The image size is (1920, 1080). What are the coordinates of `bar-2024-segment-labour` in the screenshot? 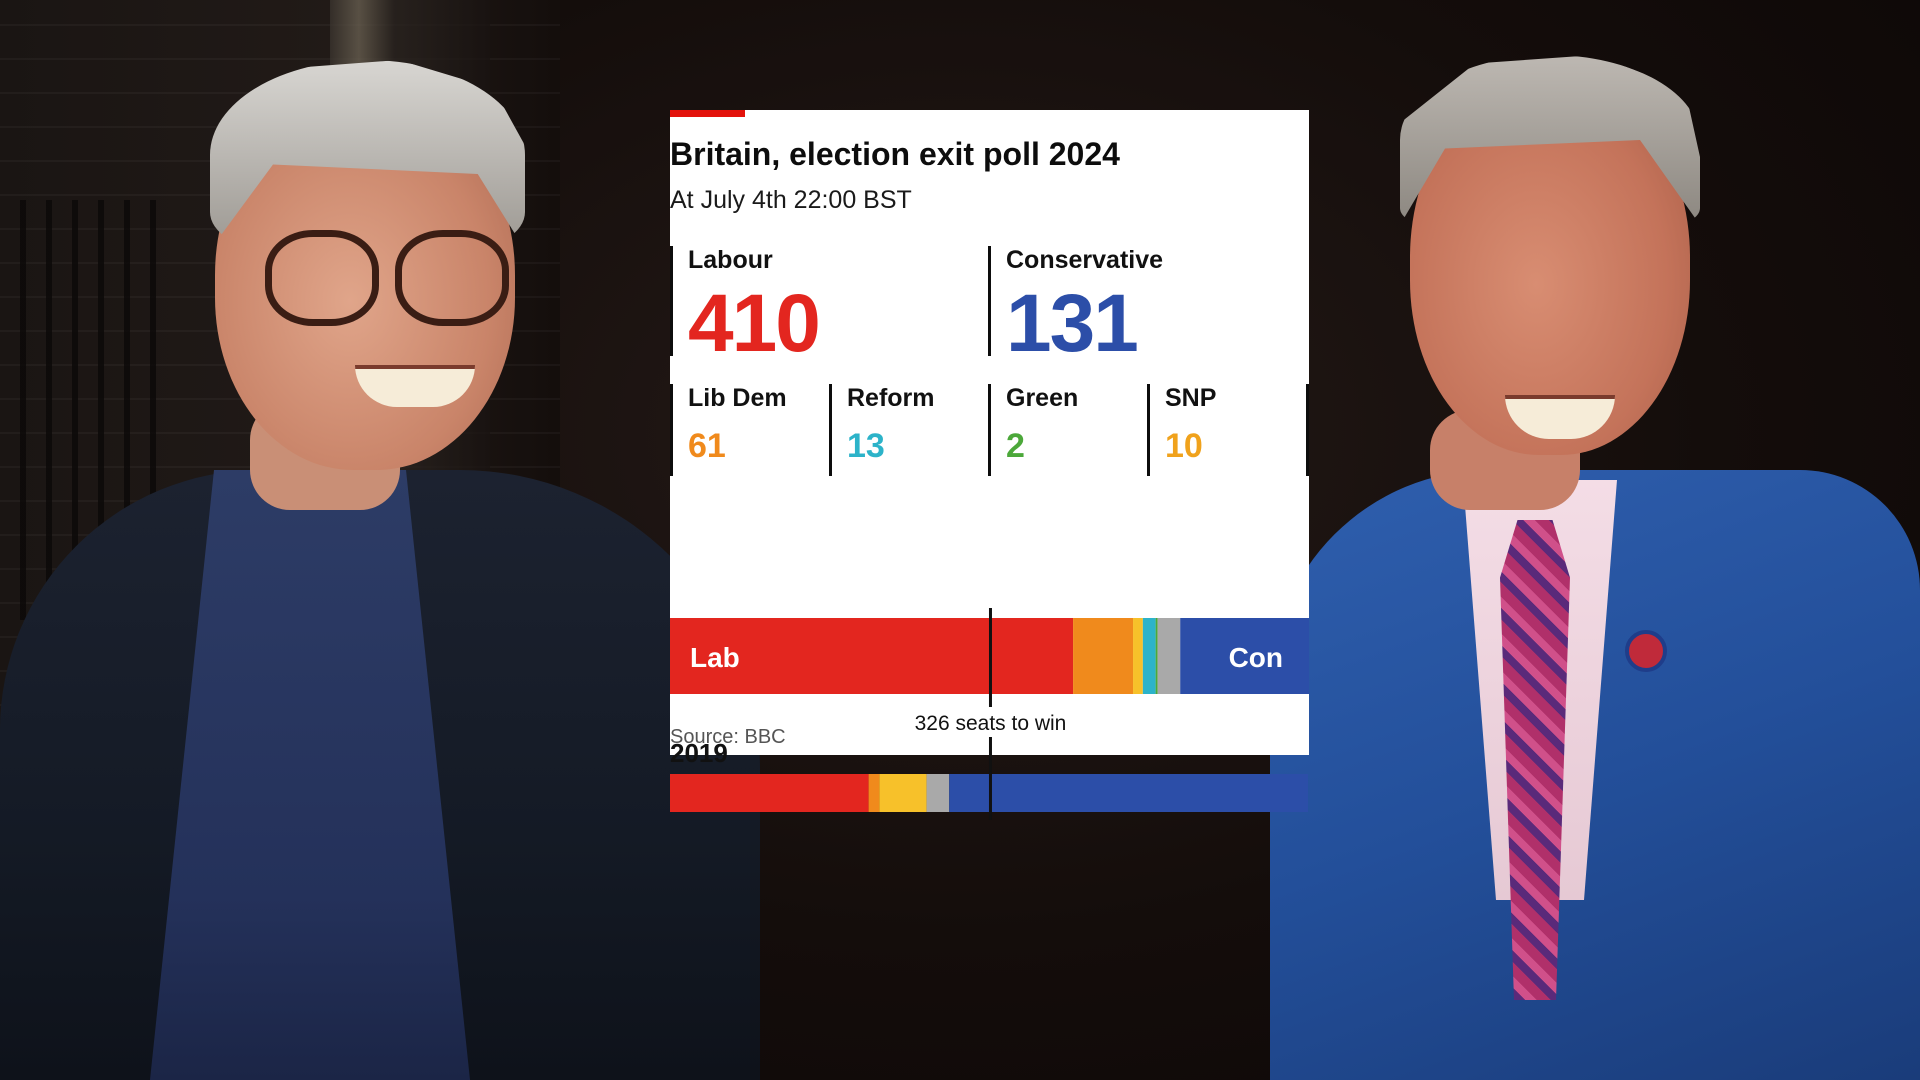 It's located at (872, 656).